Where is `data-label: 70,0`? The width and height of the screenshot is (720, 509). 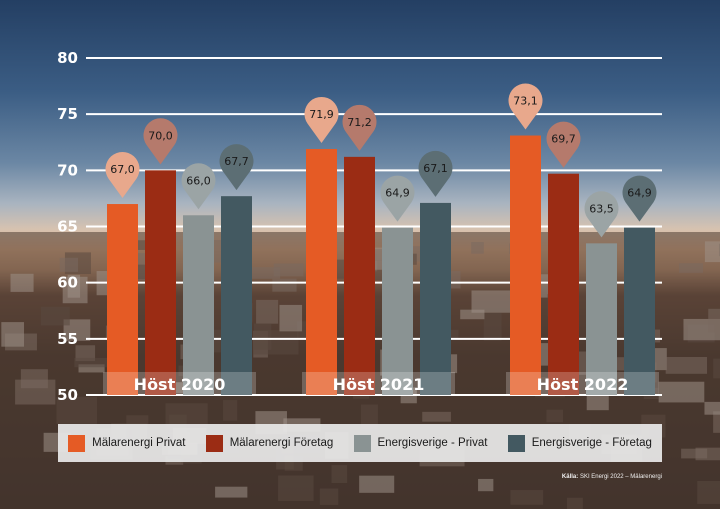
data-label: 70,0 is located at coordinates (160, 135).